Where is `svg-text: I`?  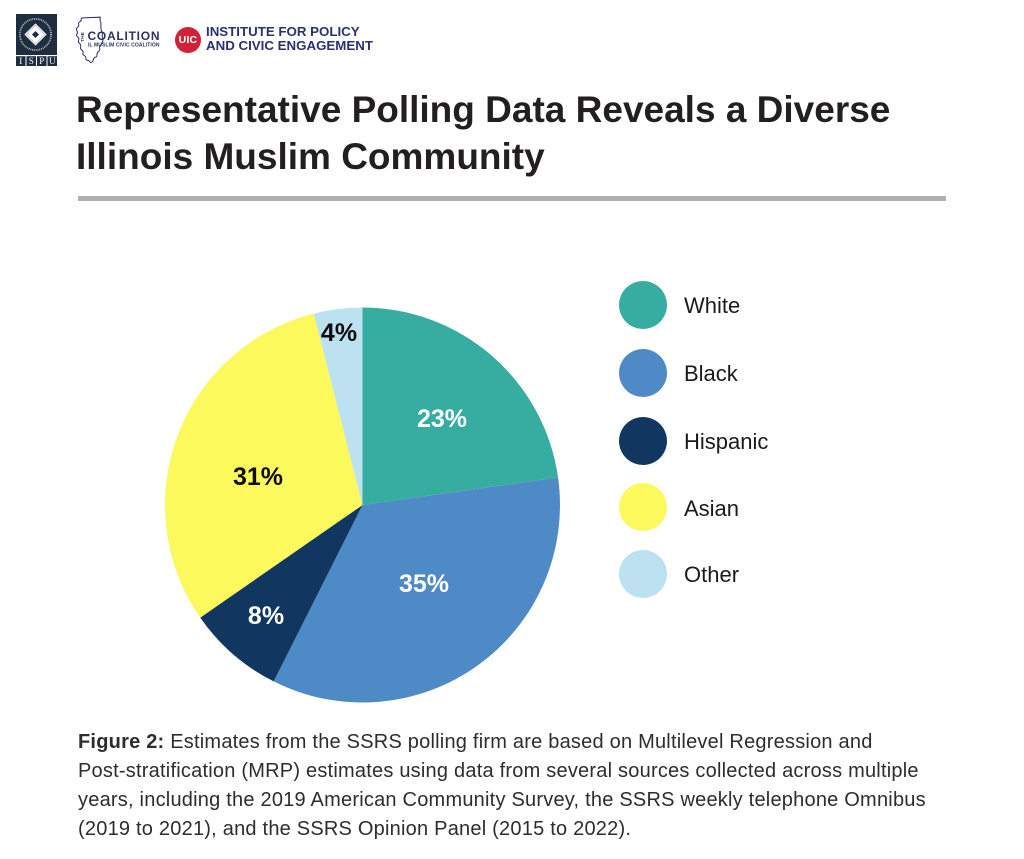 svg-text: I is located at coordinates (20, 61).